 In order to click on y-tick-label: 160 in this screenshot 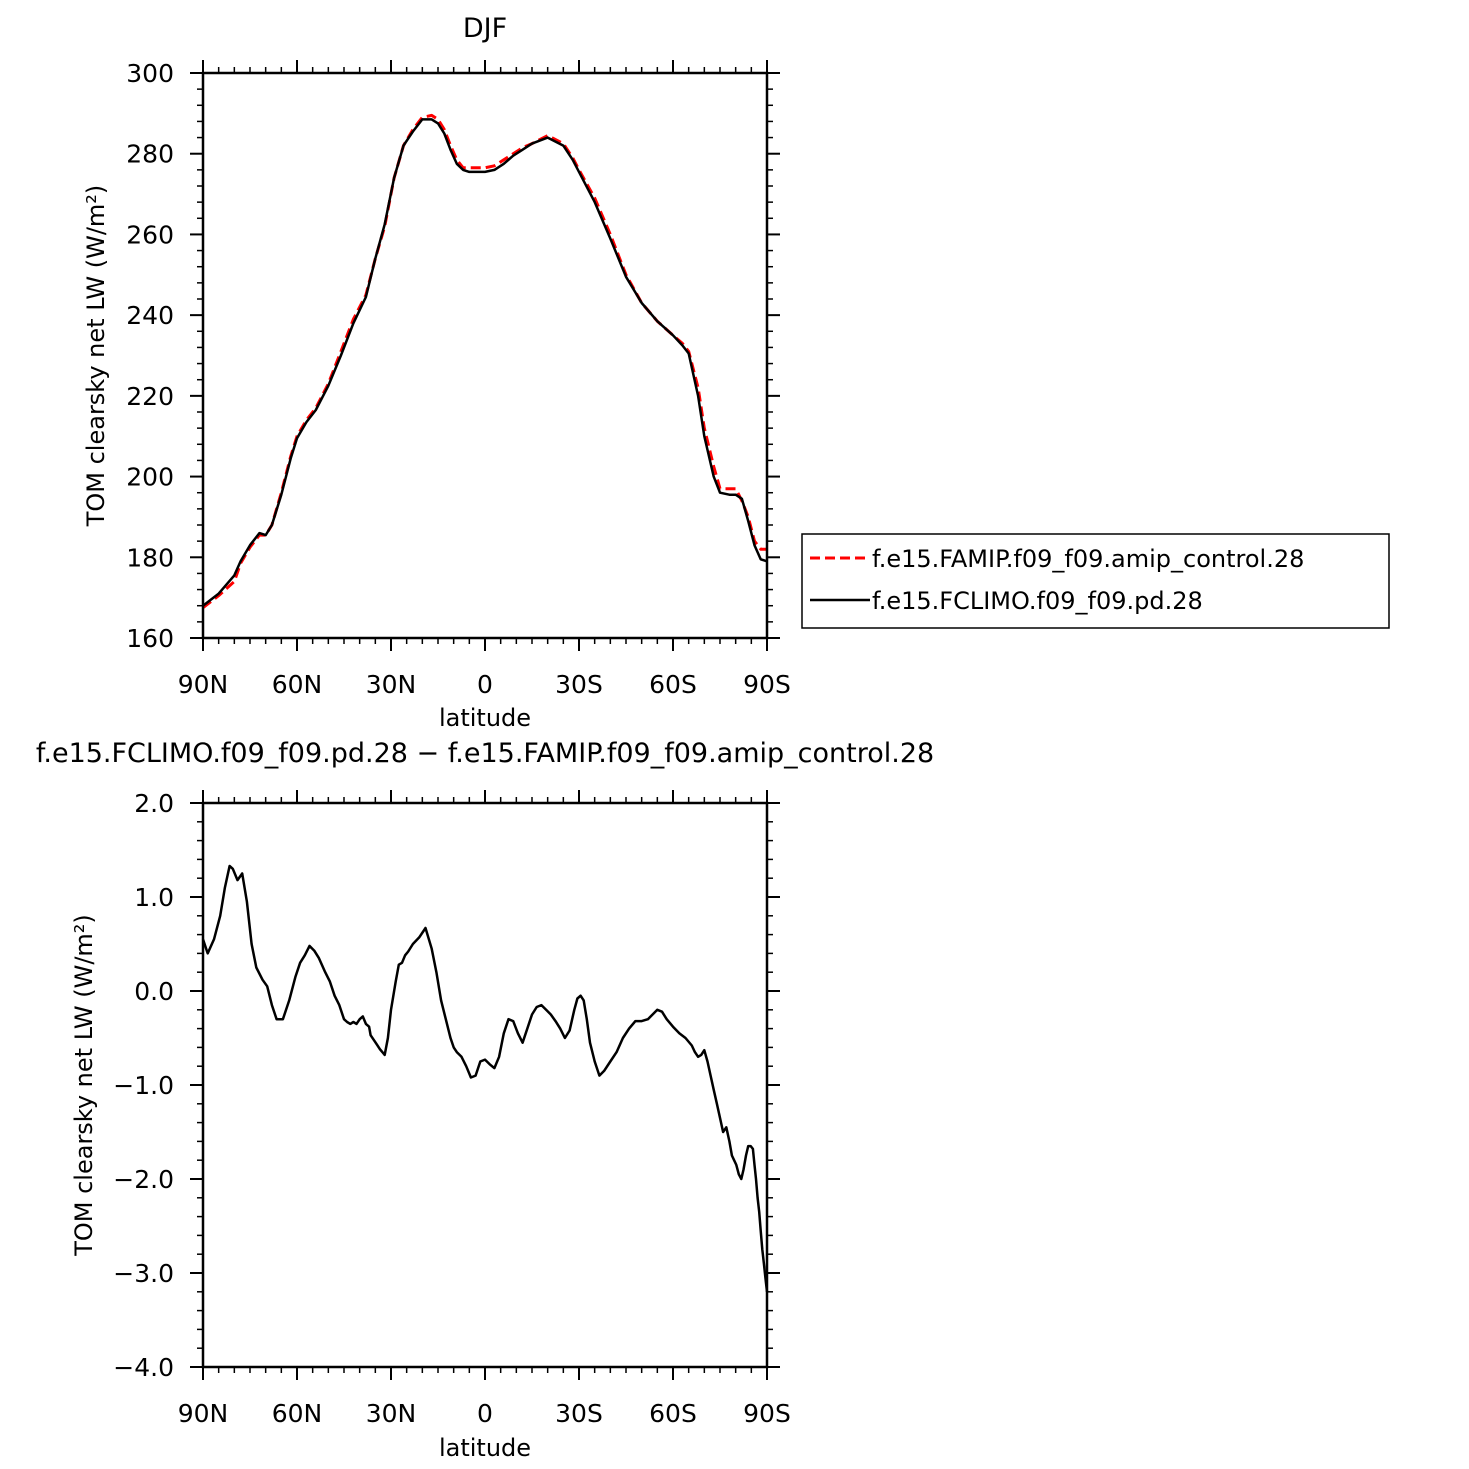, I will do `click(150, 638)`.